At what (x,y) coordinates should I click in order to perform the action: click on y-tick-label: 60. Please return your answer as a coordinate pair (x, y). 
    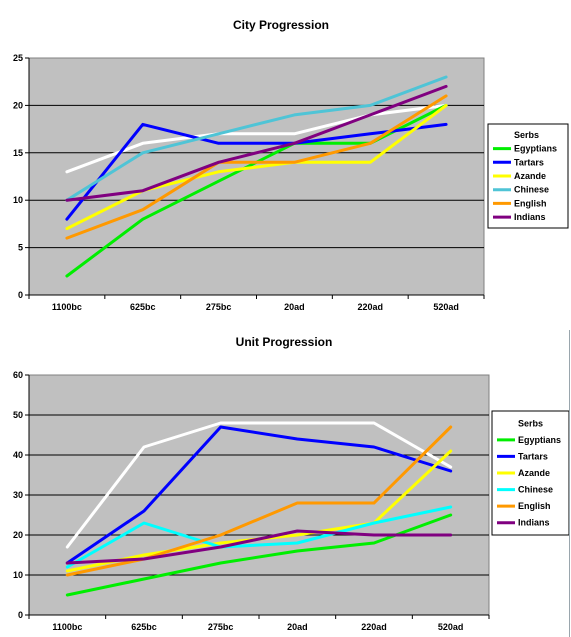
    Looking at the image, I should click on (18, 375).